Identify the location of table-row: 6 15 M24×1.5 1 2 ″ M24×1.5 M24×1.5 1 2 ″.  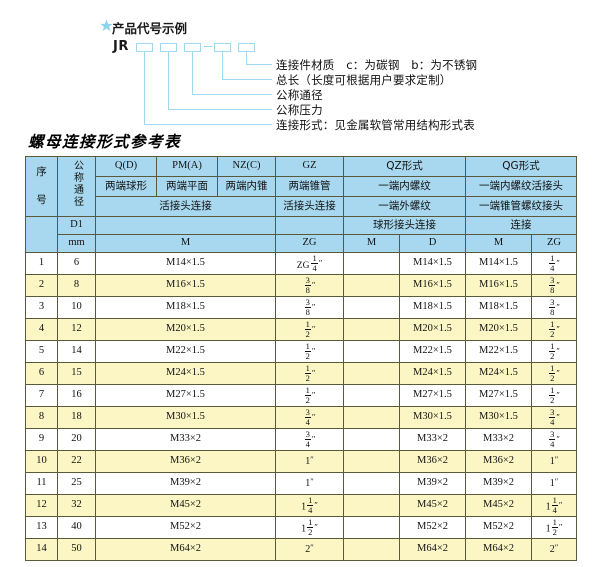
(301, 373).